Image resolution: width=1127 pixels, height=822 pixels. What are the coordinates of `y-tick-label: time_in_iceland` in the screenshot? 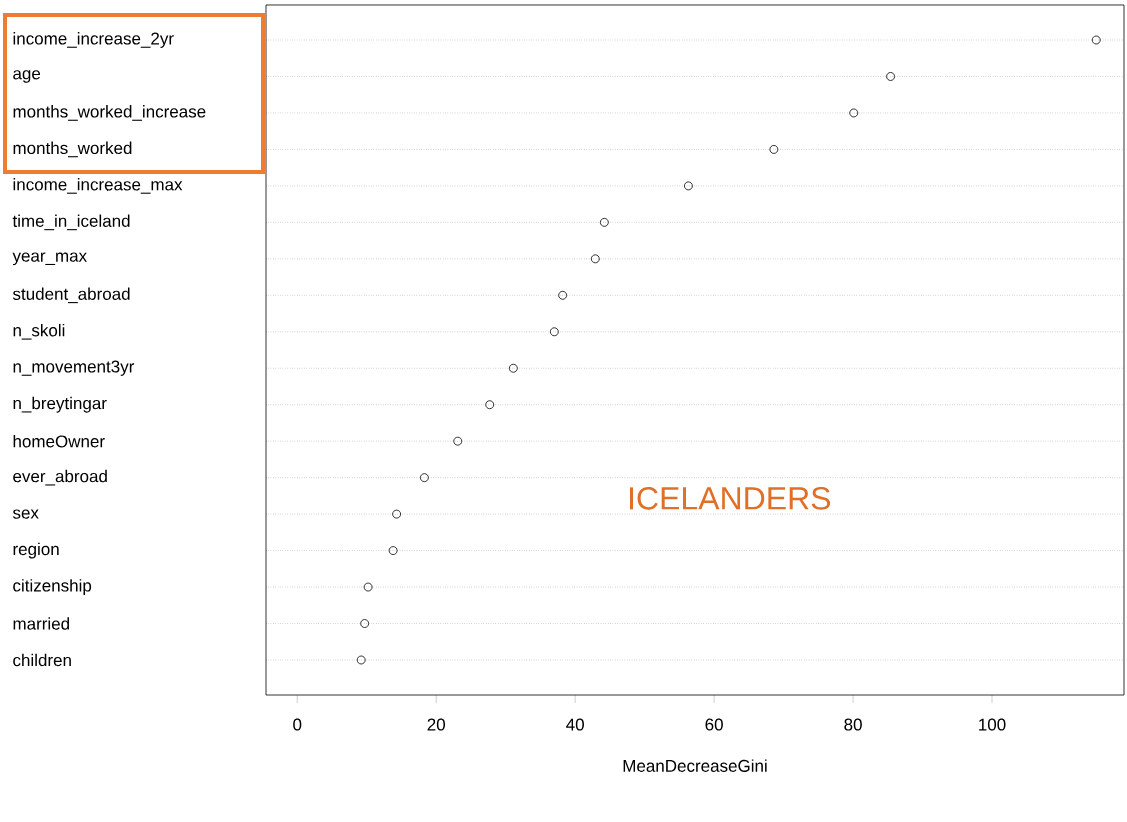 It's located at (71, 222).